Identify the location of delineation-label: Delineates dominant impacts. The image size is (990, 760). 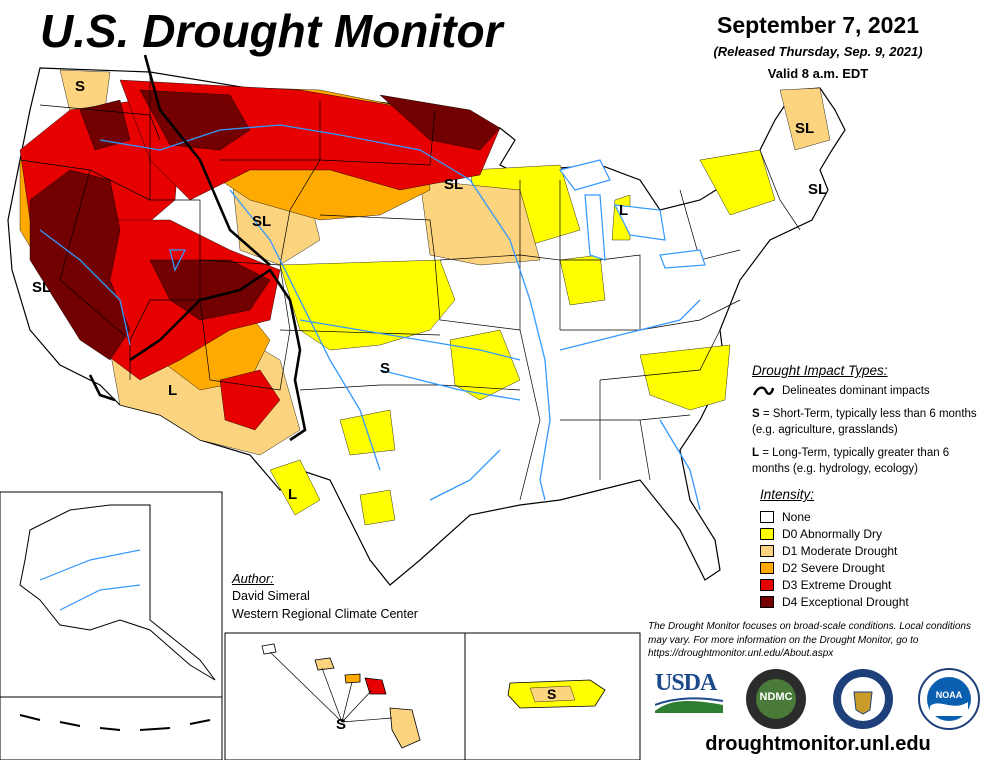
(856, 391).